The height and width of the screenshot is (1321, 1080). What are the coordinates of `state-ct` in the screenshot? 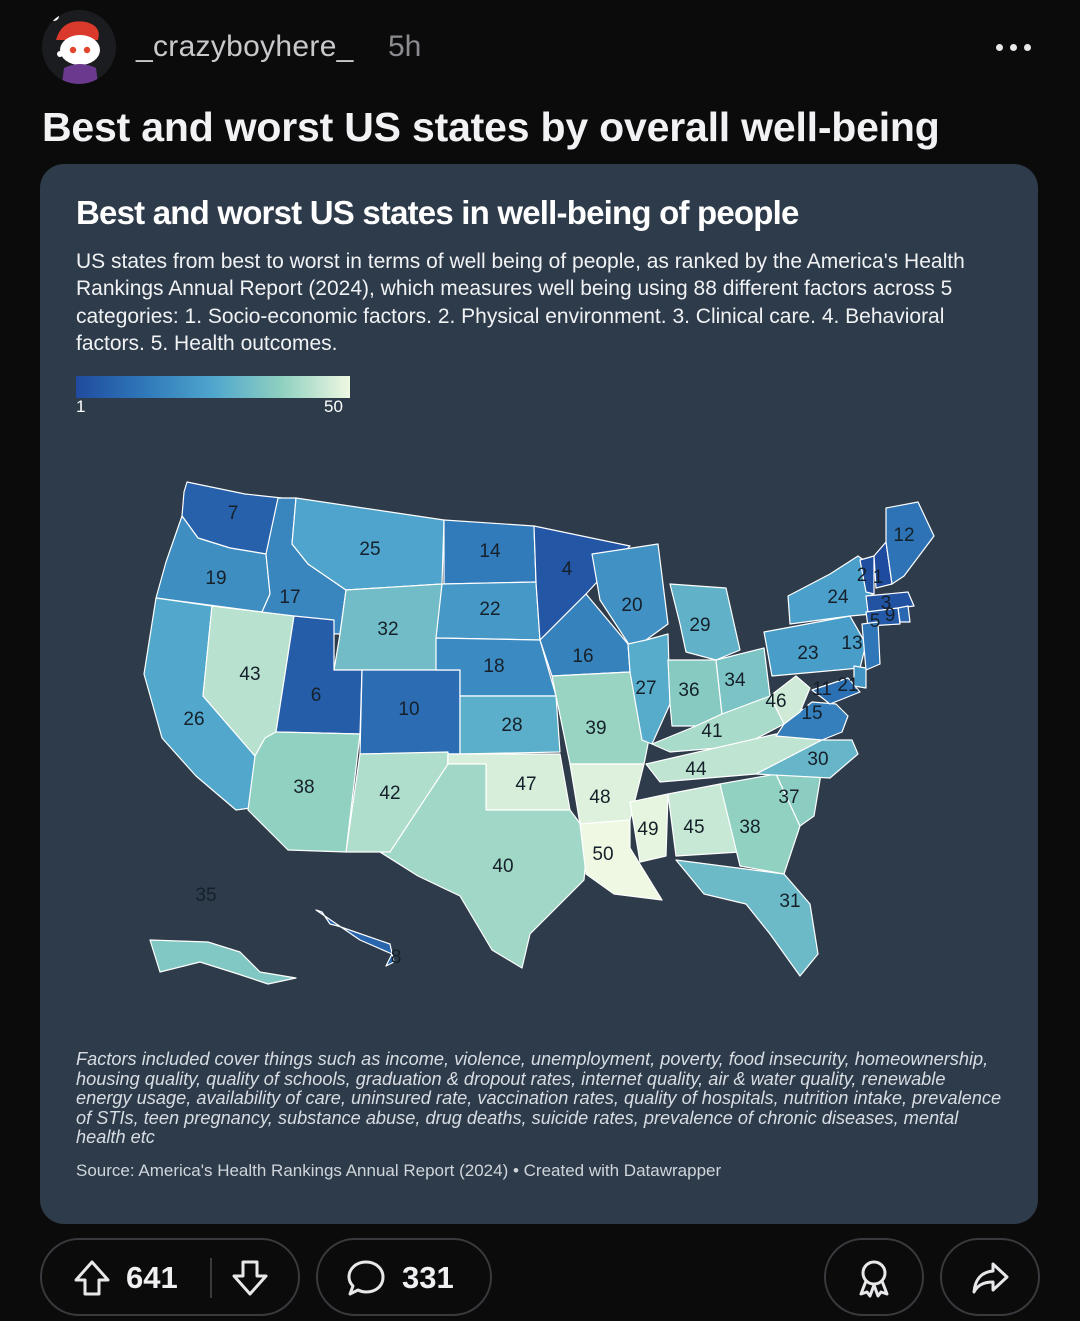 It's located at (883, 617).